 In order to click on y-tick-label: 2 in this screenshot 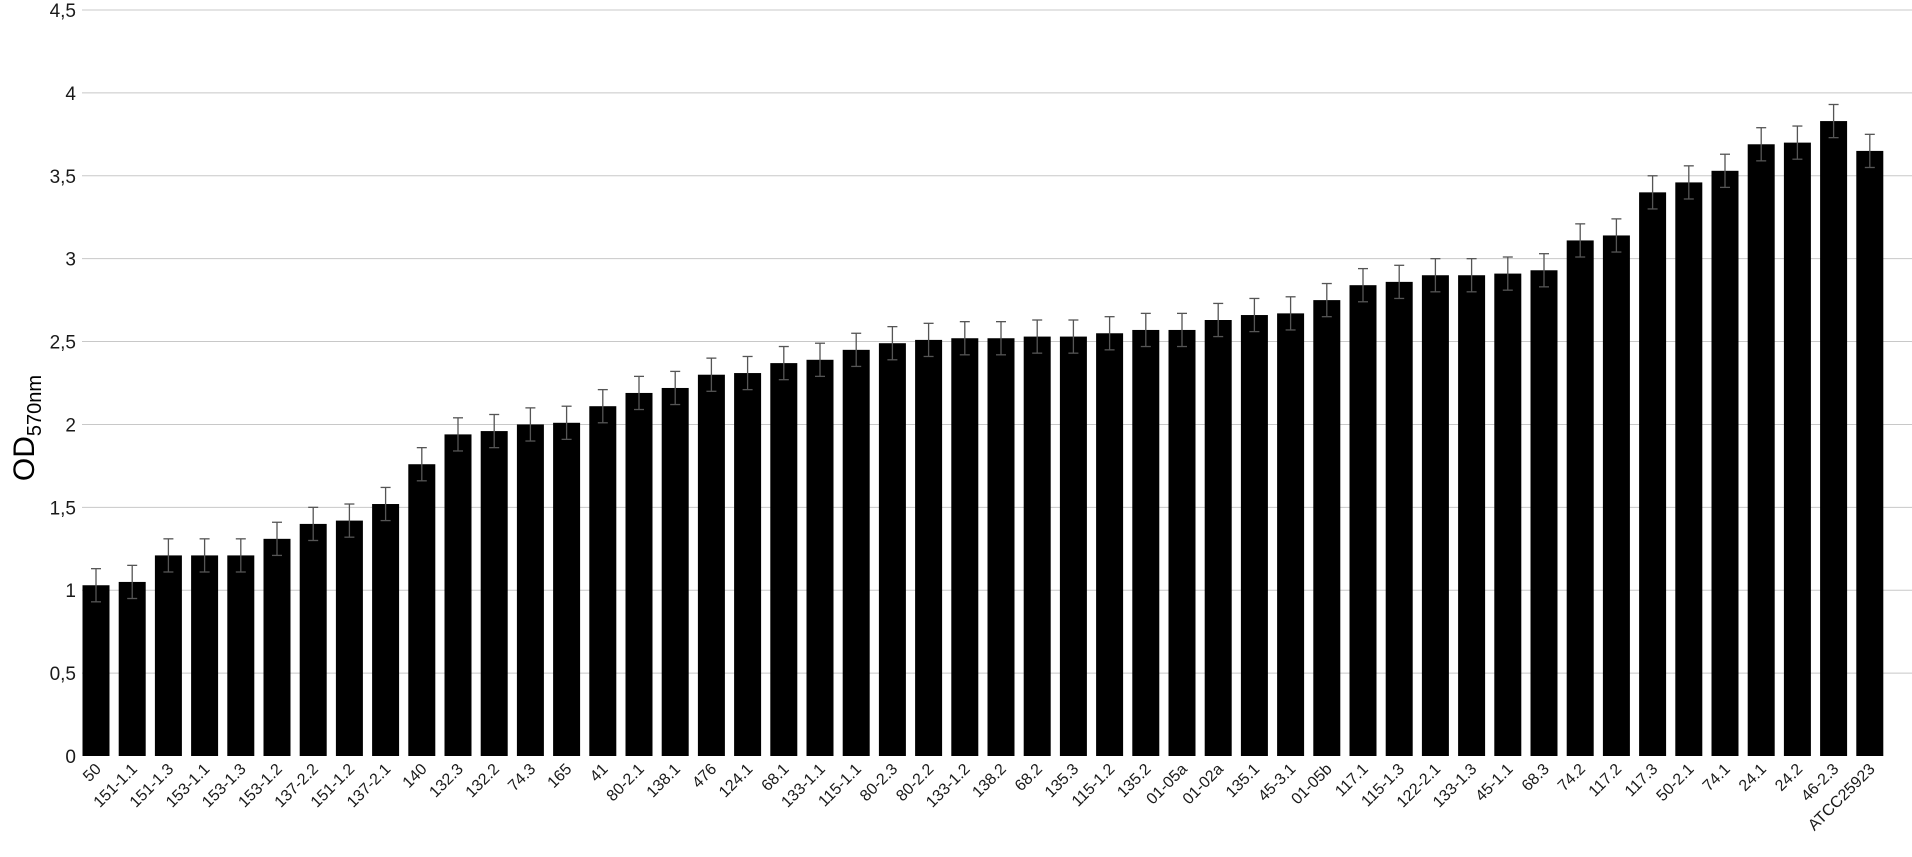, I will do `click(70, 425)`.